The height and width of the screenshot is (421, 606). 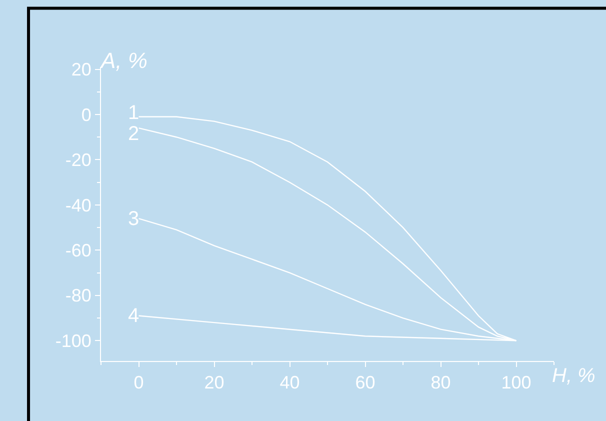 I want to click on x-tick-label: 60, so click(x=365, y=382).